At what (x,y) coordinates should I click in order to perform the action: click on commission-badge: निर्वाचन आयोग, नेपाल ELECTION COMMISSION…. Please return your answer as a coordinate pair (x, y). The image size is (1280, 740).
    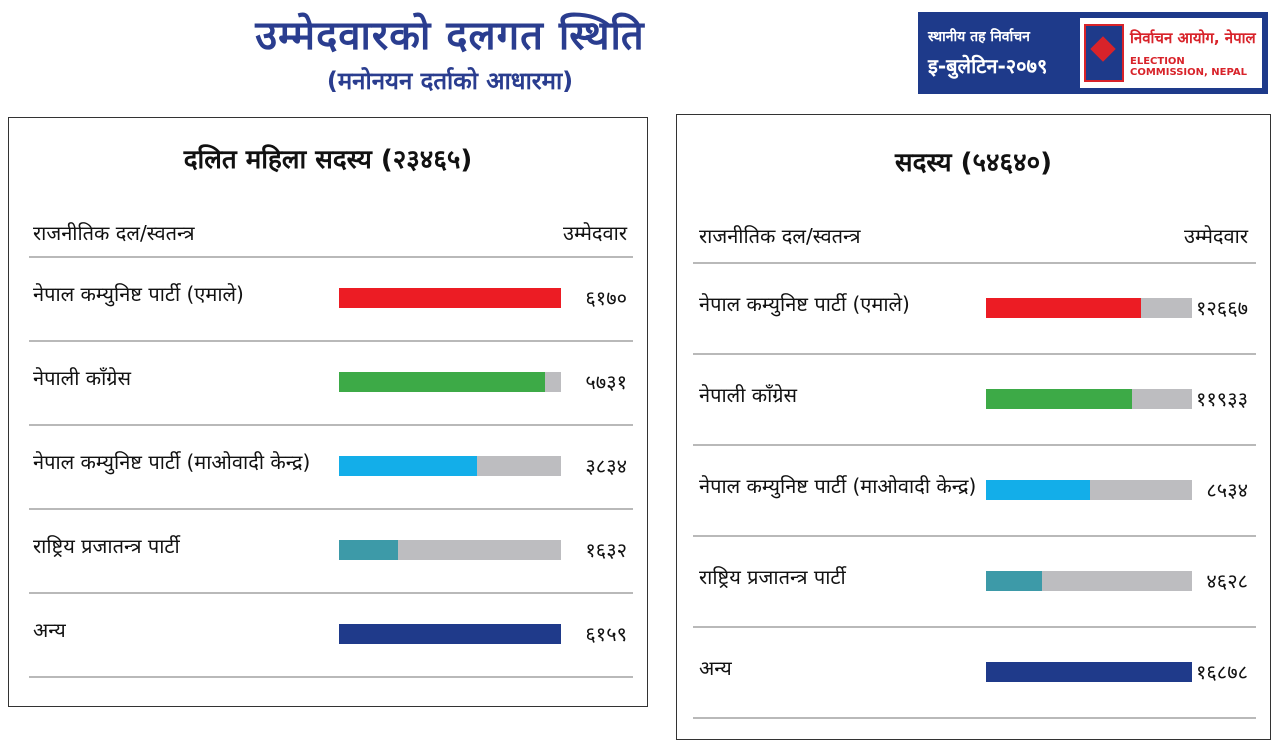
    Looking at the image, I should click on (1171, 53).